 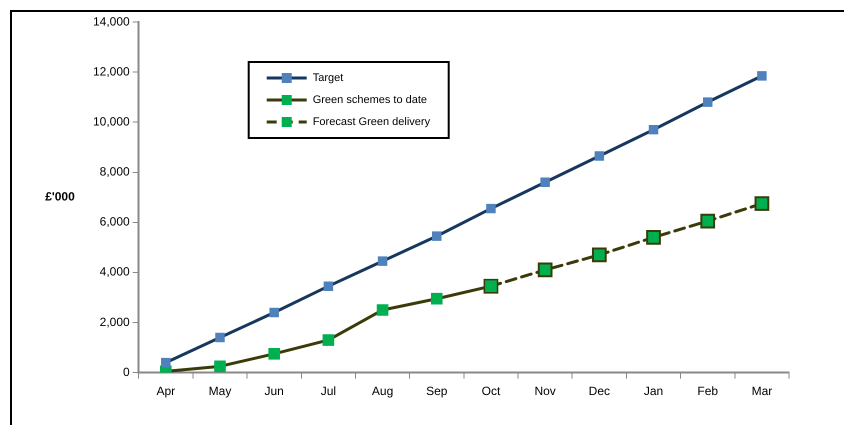 What do you see at coordinates (370, 100) in the screenshot?
I see `legend-label: Green schemes to date` at bounding box center [370, 100].